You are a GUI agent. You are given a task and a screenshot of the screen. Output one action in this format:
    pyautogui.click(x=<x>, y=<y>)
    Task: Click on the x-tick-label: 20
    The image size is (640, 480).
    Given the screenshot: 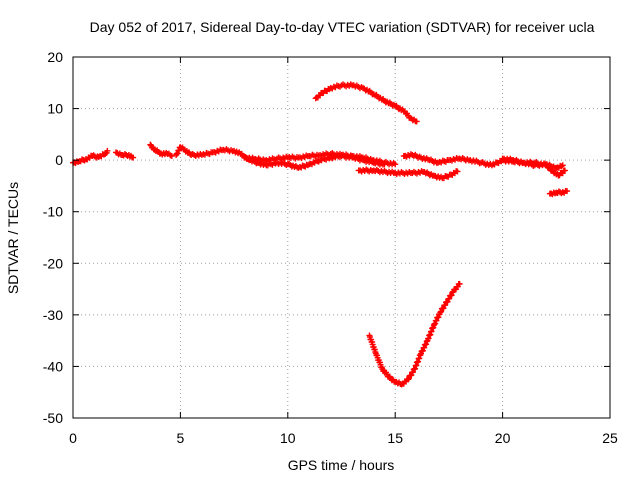 What is the action you would take?
    pyautogui.click(x=503, y=438)
    